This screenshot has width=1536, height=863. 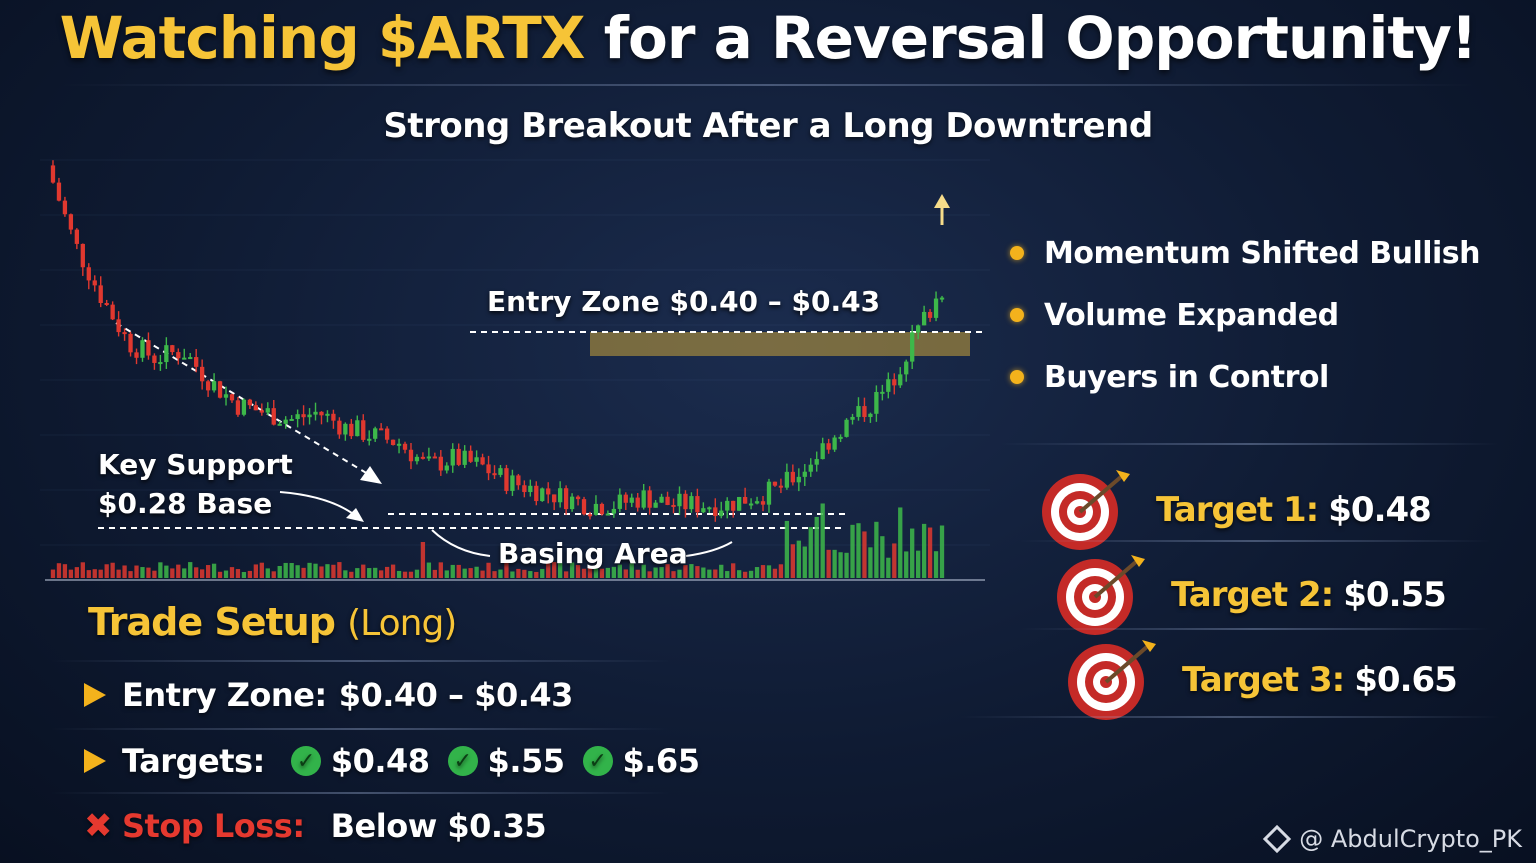 I want to click on basing-curve, so click(x=461, y=543).